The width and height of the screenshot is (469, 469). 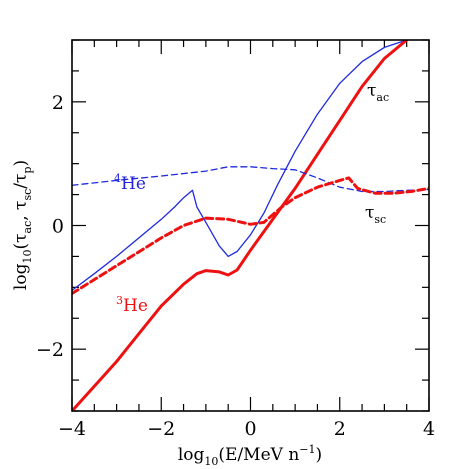 I want to click on y-tick-label: 2, so click(x=58, y=103).